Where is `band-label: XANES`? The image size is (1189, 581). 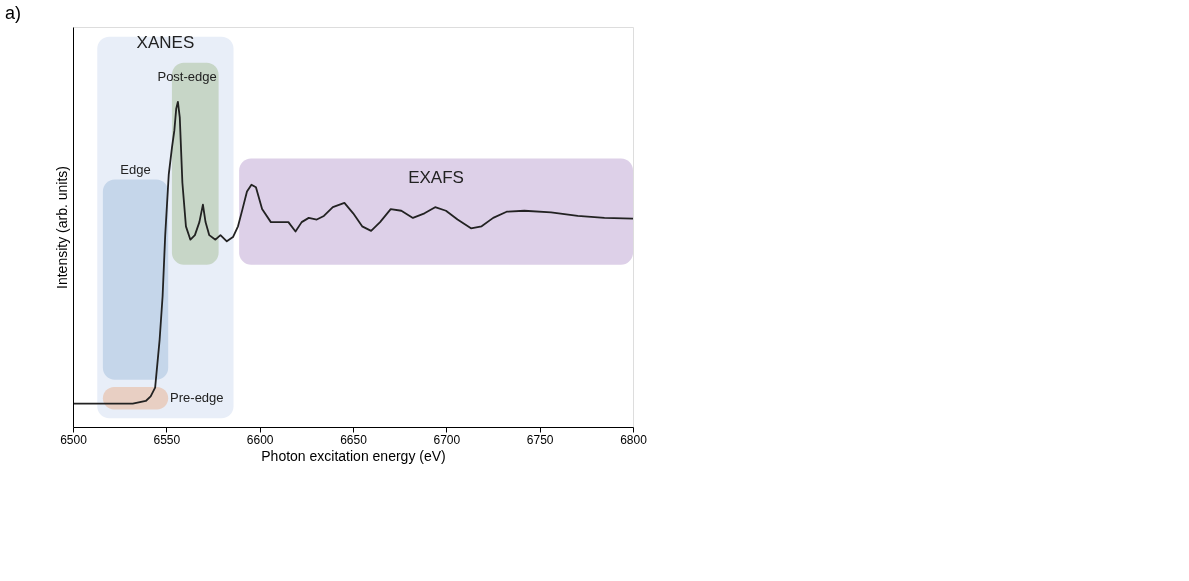
band-label: XANES is located at coordinates (165, 43).